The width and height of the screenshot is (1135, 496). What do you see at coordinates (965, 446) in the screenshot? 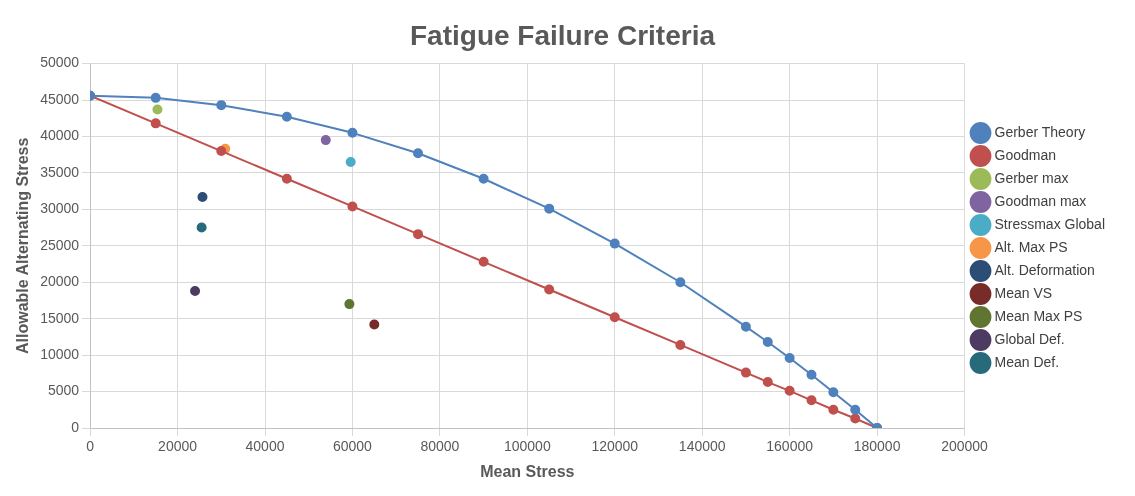
I see `x-tick-label: 200000` at bounding box center [965, 446].